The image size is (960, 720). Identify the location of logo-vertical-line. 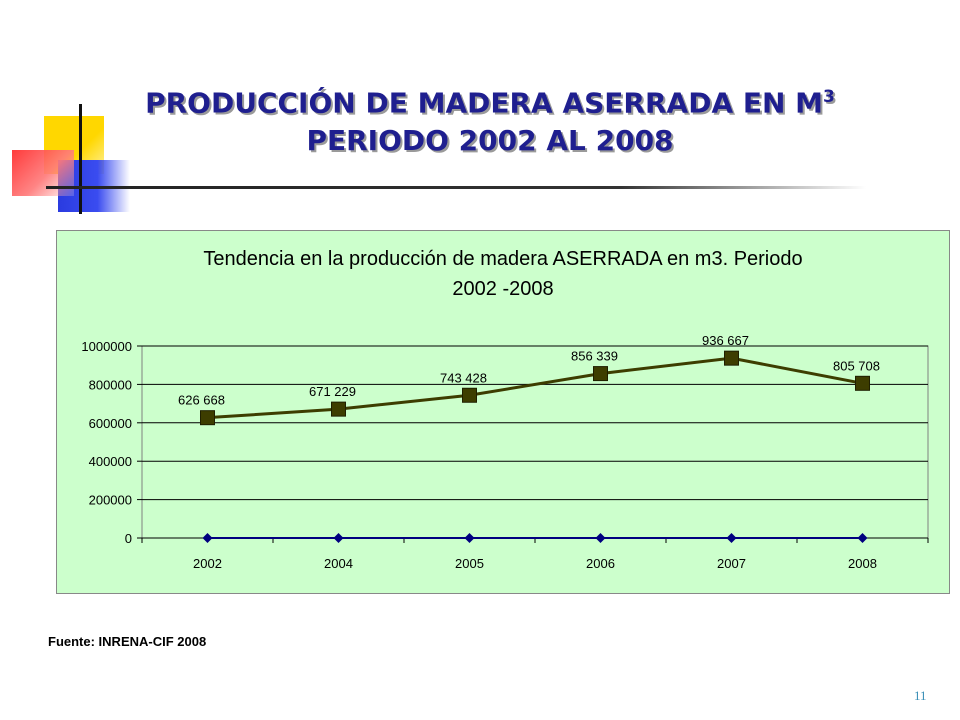
(80, 159).